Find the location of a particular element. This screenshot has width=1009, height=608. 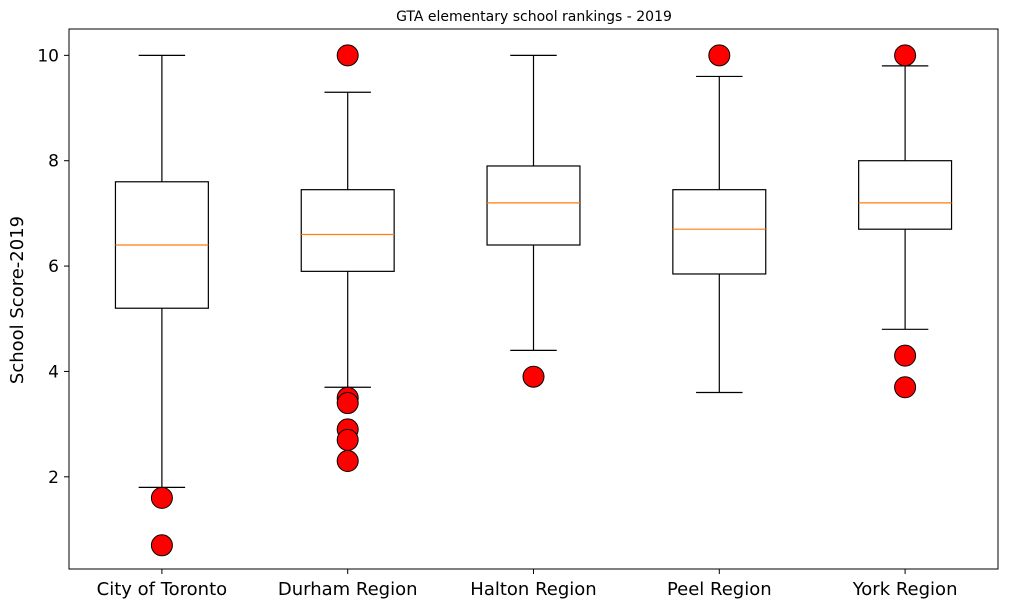

y-axis-label: School Score-2019 is located at coordinates (17, 300).